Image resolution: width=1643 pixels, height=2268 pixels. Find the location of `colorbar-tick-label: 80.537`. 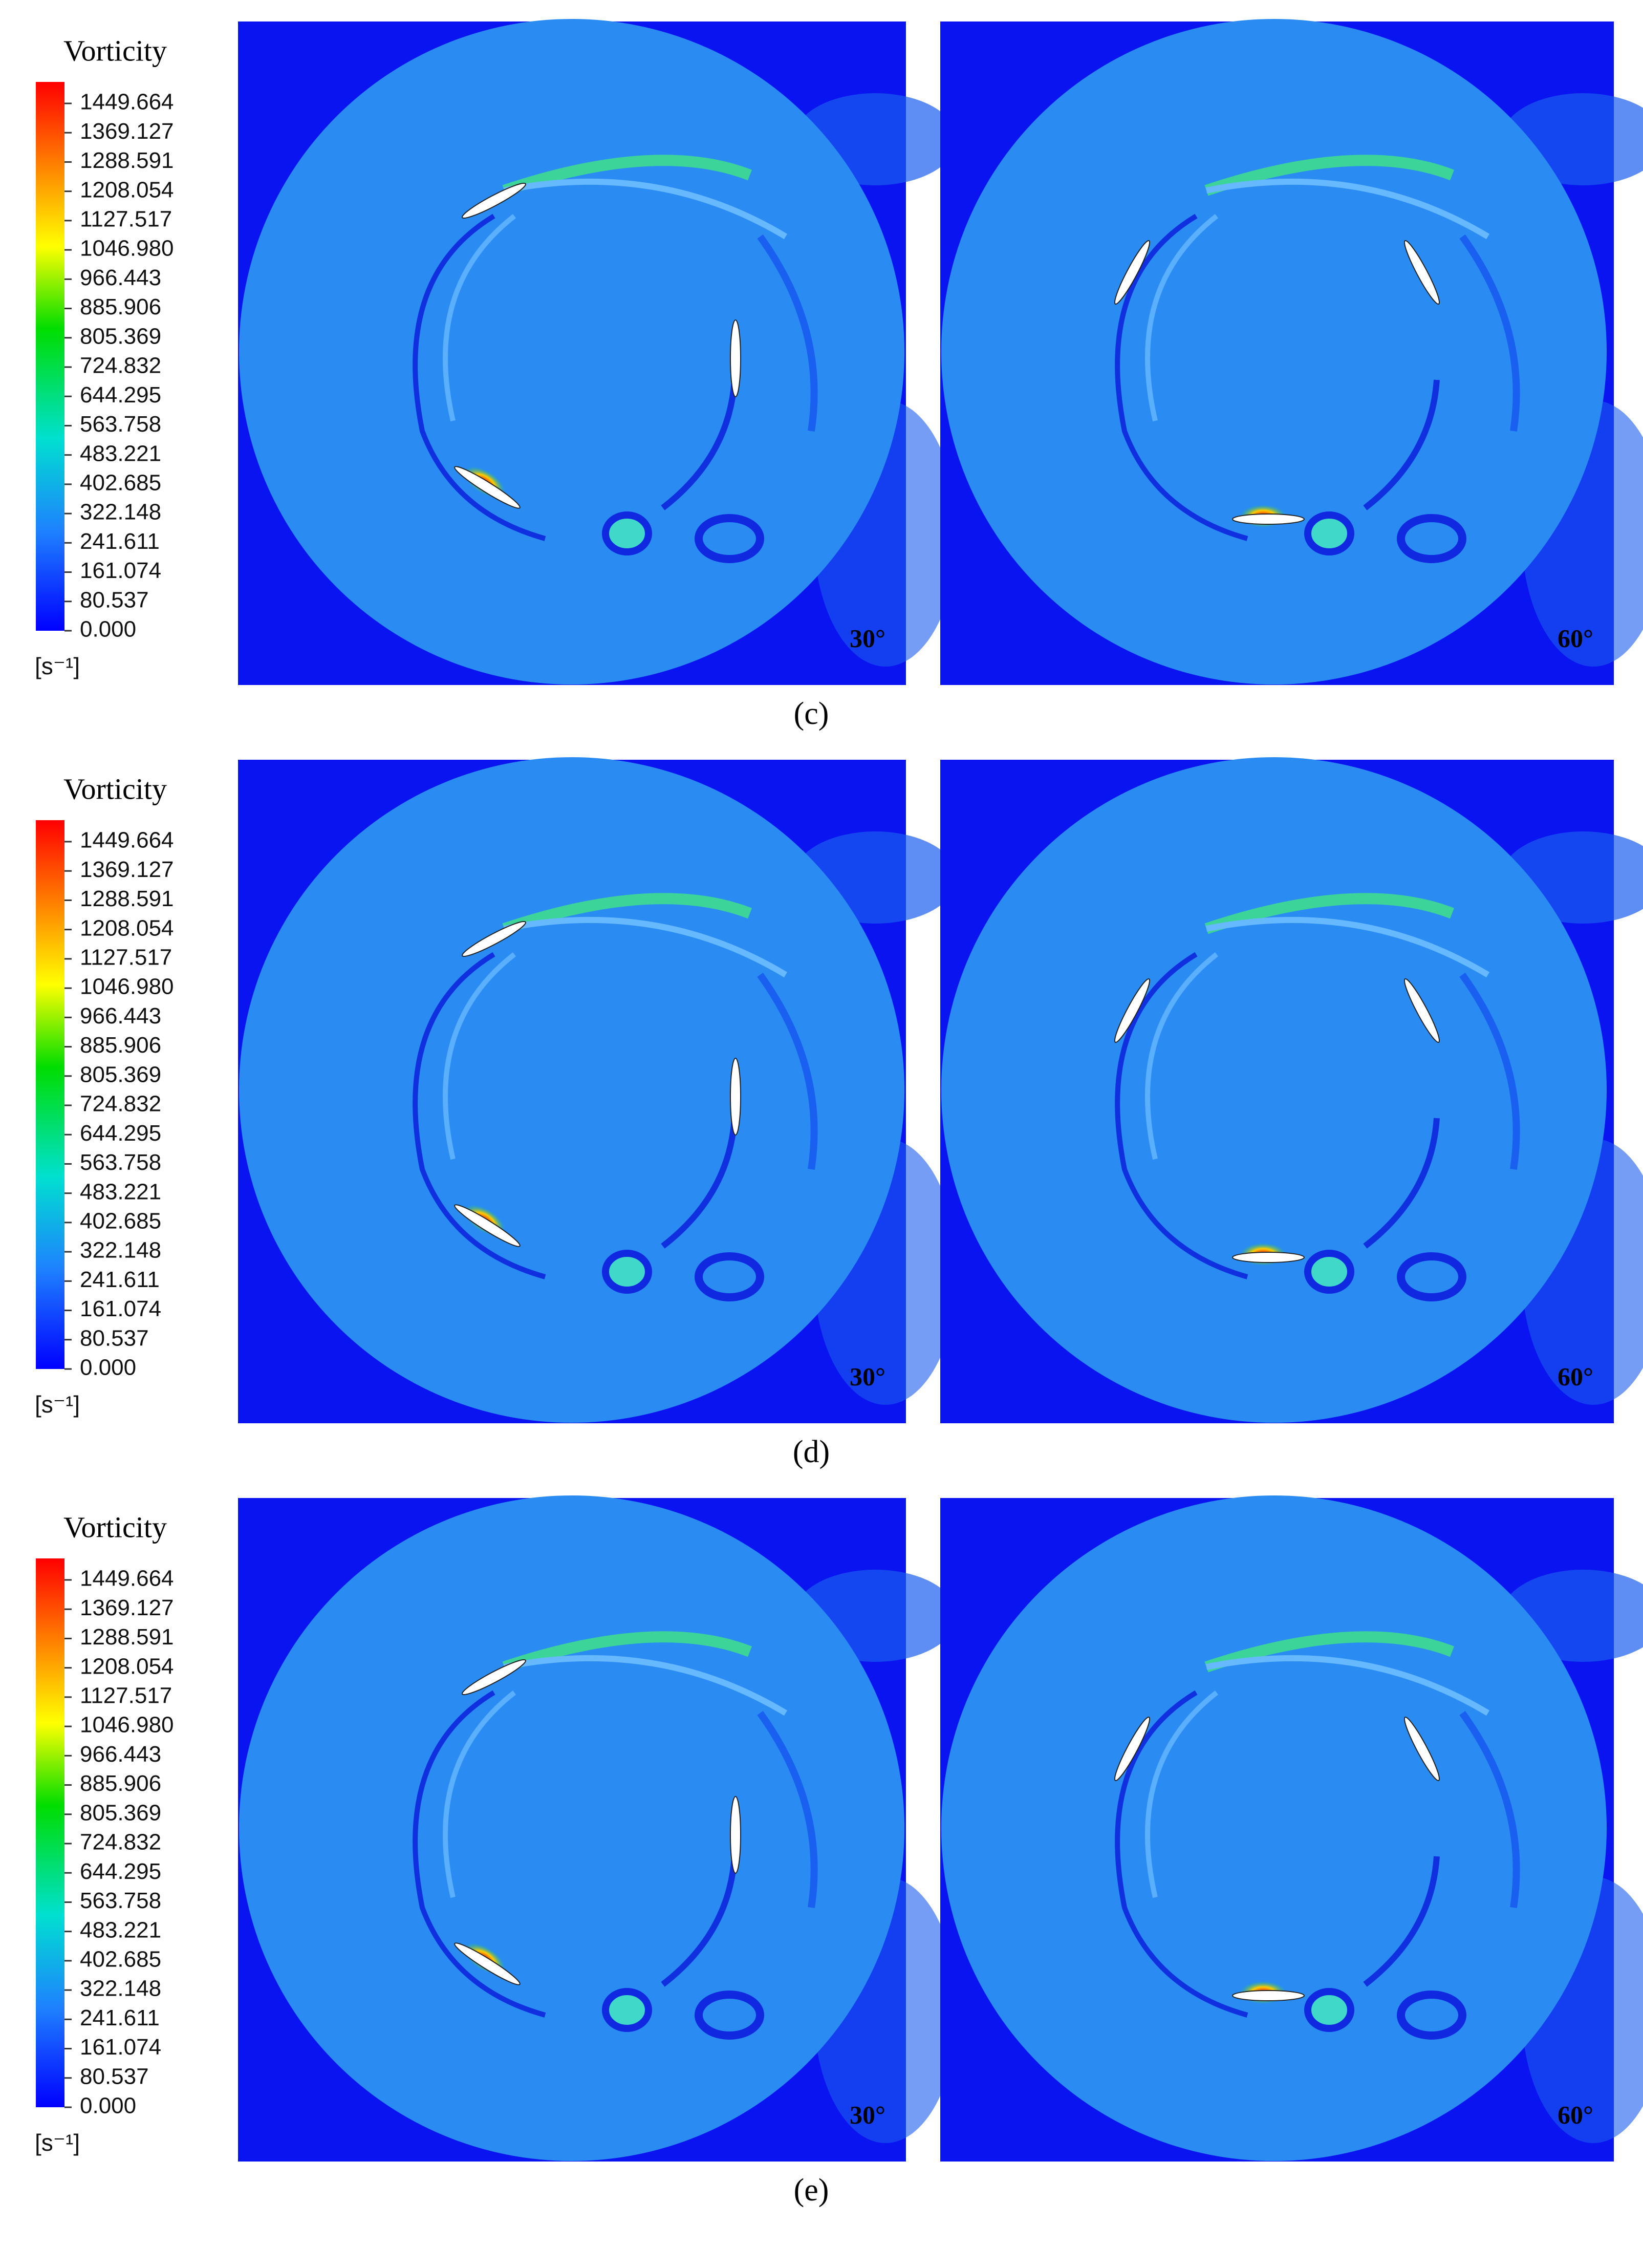

colorbar-tick-label: 80.537 is located at coordinates (114, 1338).